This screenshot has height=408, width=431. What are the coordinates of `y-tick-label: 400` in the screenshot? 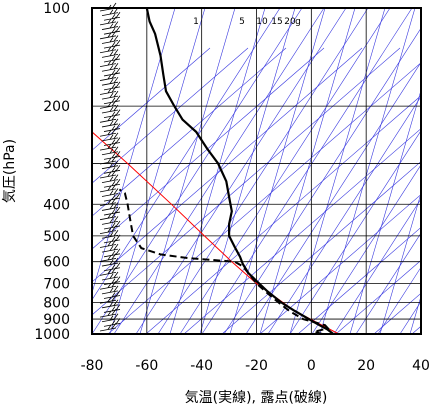 It's located at (56, 205).